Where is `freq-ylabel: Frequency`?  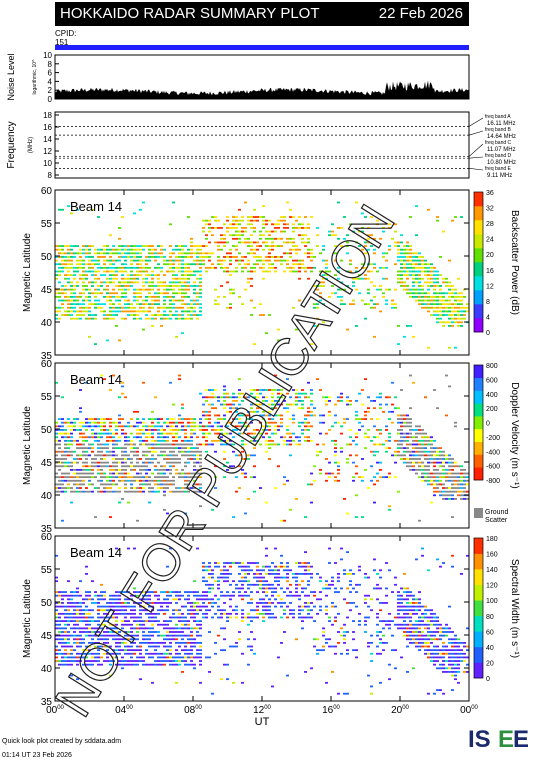
freq-ylabel: Frequency is located at coordinates (11, 144).